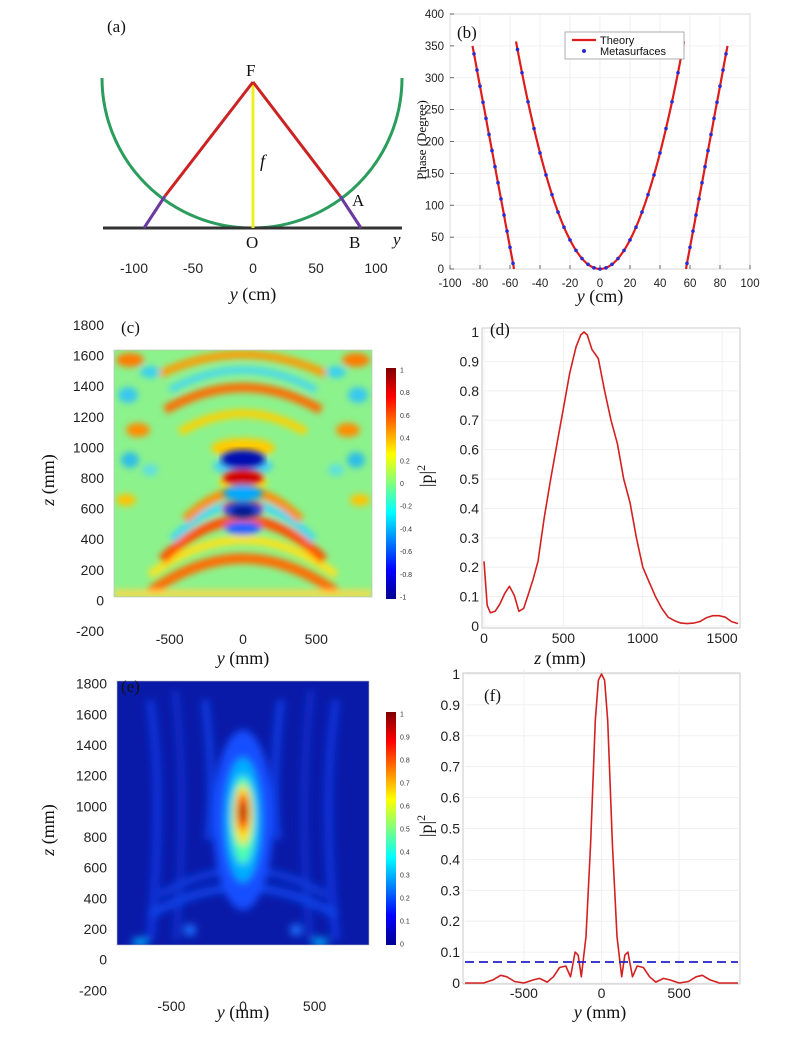  What do you see at coordinates (405, 853) in the screenshot?
I see `e-colorbar-tick: 0.4` at bounding box center [405, 853].